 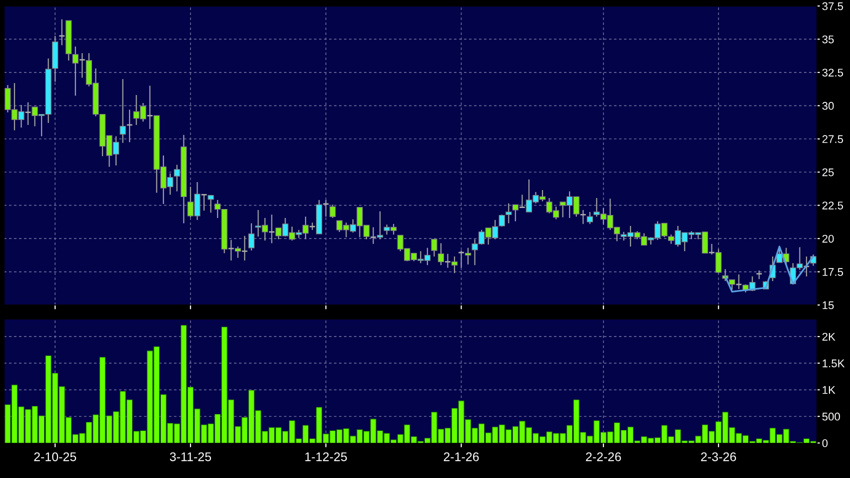 I want to click on x-tick-label: 2-1-26, so click(x=461, y=457).